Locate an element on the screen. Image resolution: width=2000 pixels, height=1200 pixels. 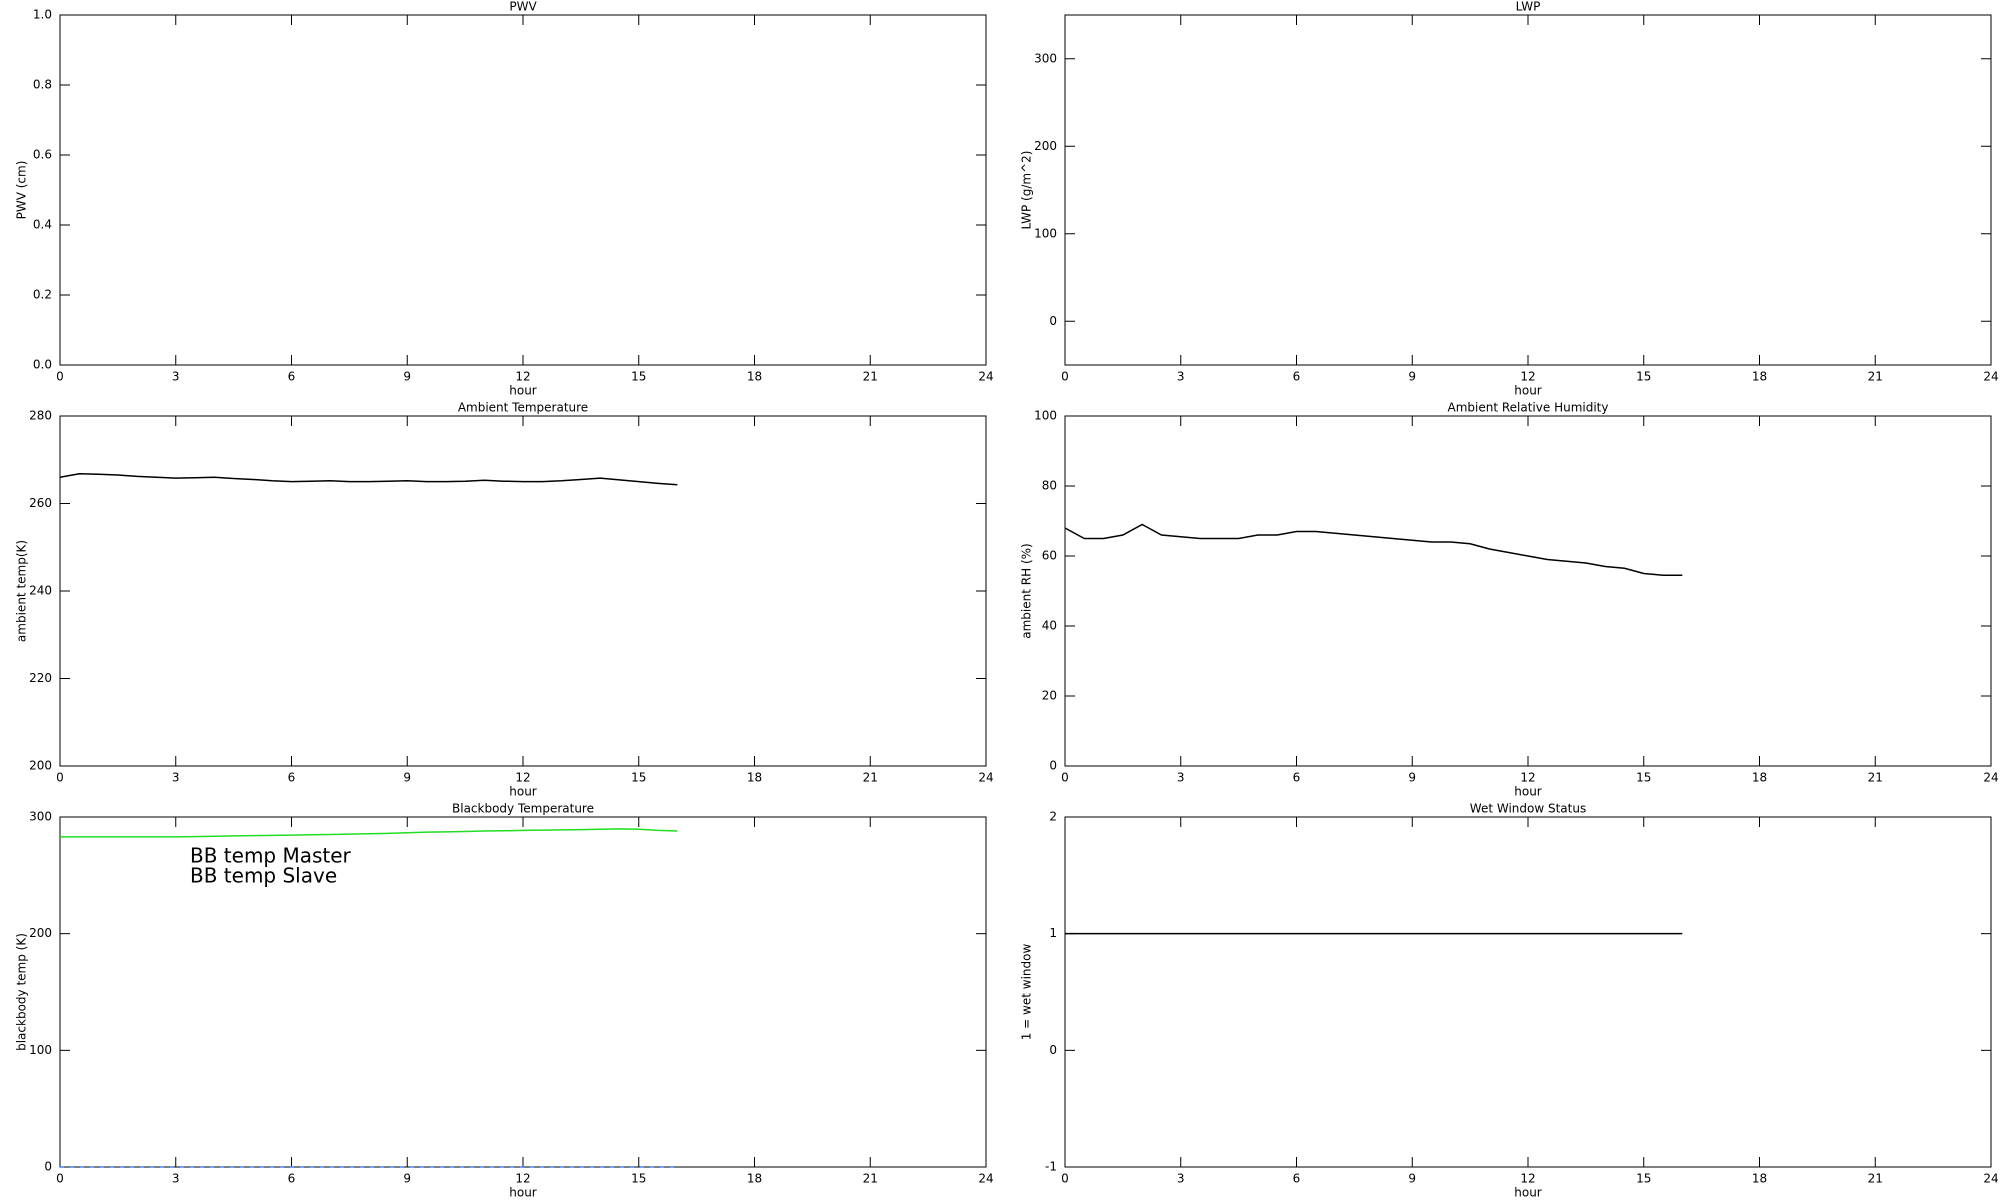
y-axis-label: blackbody temp (K) is located at coordinates (22, 992).